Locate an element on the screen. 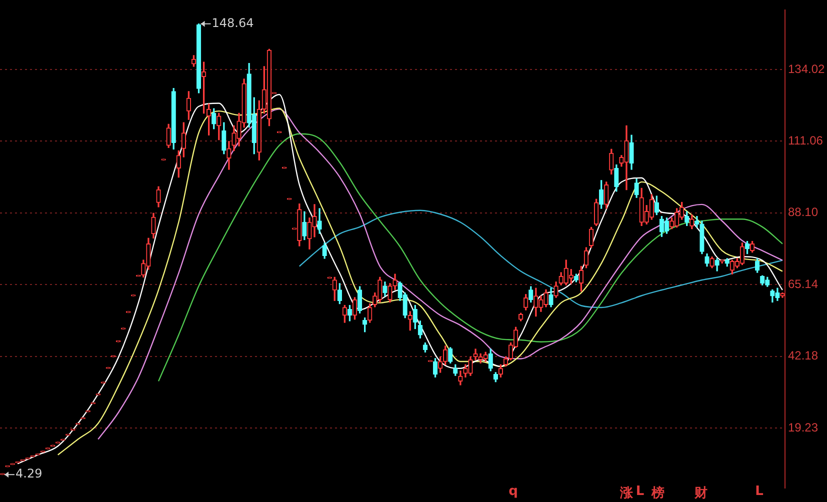  annotation: 4.29 is located at coordinates (29, 473).